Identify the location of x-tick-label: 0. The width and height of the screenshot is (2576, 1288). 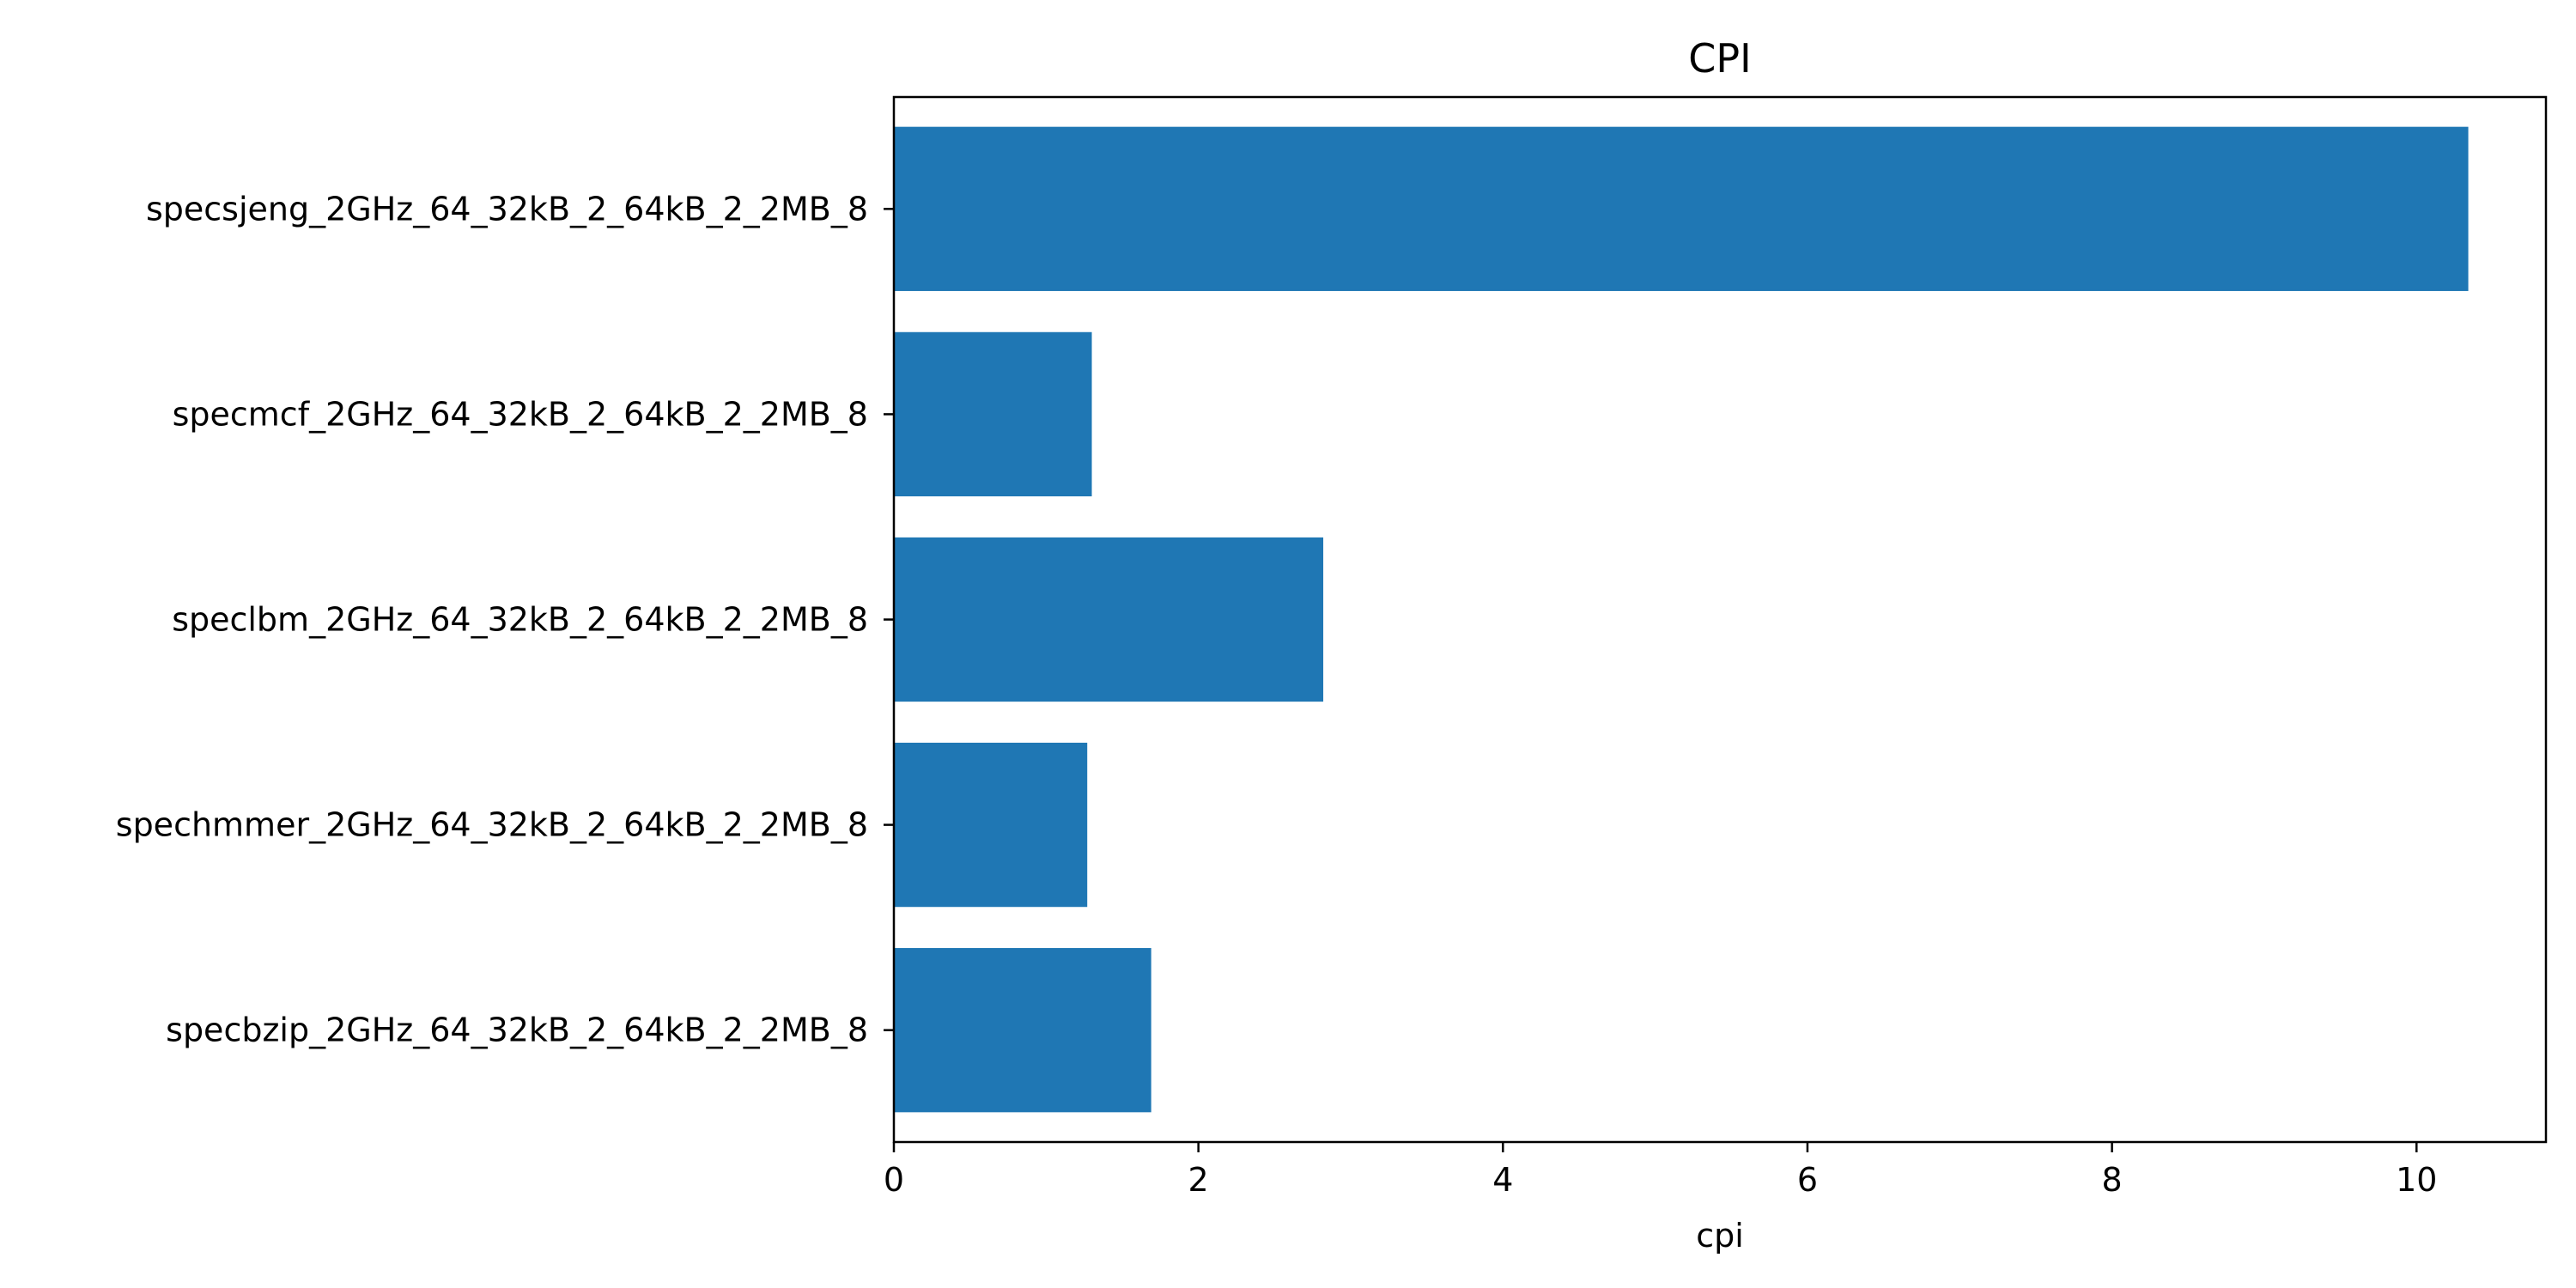
(894, 1180).